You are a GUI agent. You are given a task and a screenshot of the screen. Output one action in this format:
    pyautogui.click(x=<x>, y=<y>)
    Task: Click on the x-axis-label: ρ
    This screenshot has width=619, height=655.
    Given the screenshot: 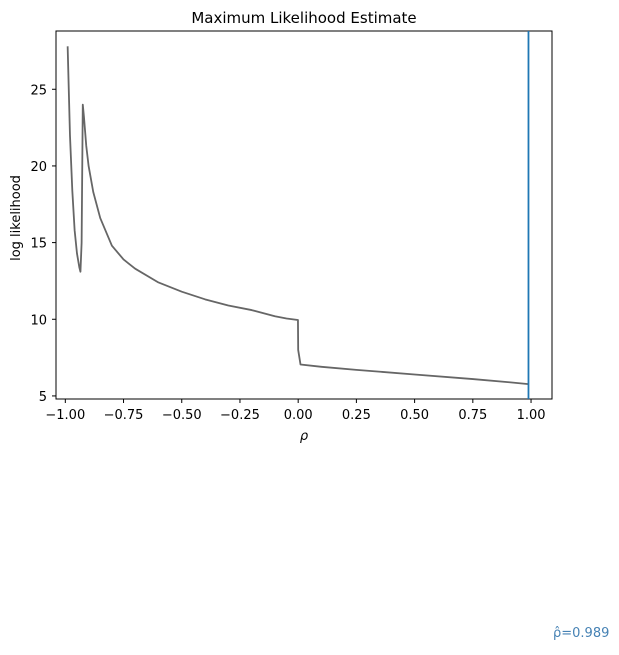 What is the action you would take?
    pyautogui.click(x=304, y=436)
    